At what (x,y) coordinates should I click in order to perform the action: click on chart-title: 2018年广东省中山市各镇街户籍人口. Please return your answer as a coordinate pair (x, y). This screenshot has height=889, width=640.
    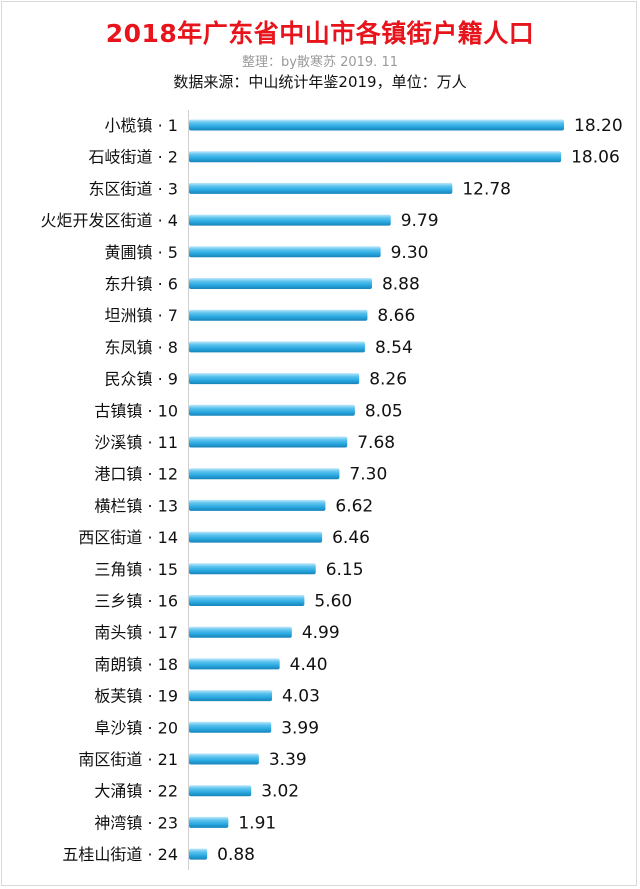
    Looking at the image, I should click on (320, 33).